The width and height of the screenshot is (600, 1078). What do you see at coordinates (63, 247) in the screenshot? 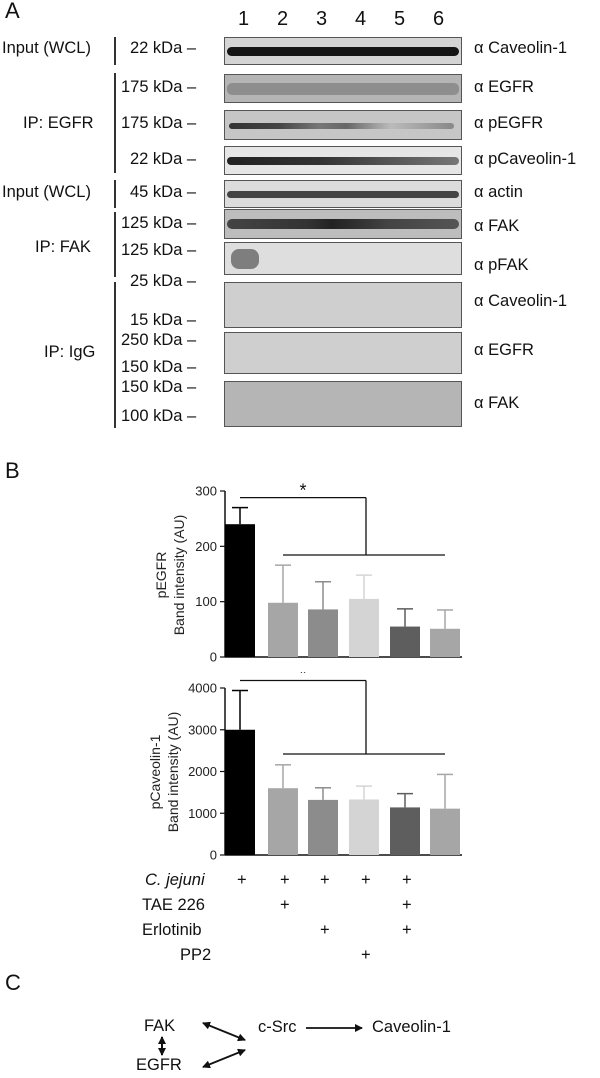
I see `group-label-ip-fak: IP: FAK` at bounding box center [63, 247].